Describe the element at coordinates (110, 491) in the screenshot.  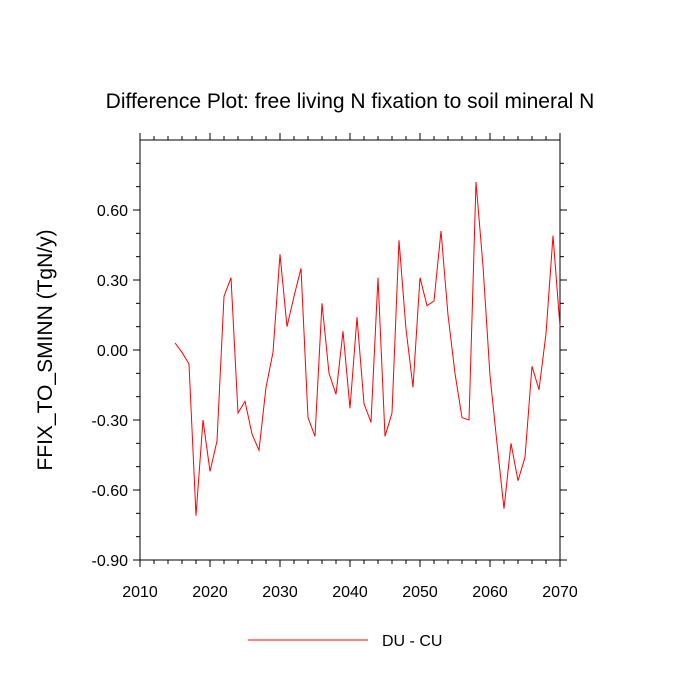
I see `y-tick-label: -0.60` at that location.